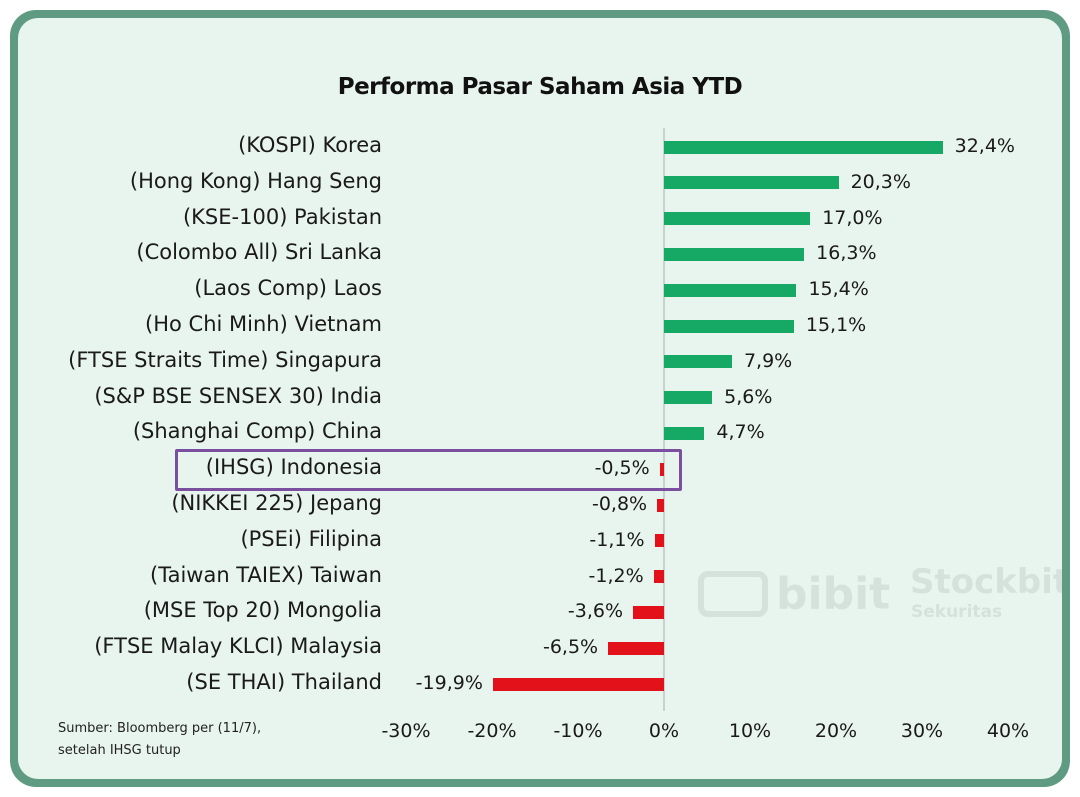 This screenshot has height=797, width=1080. I want to click on category-label: (KOSPI) Korea, so click(310, 145).